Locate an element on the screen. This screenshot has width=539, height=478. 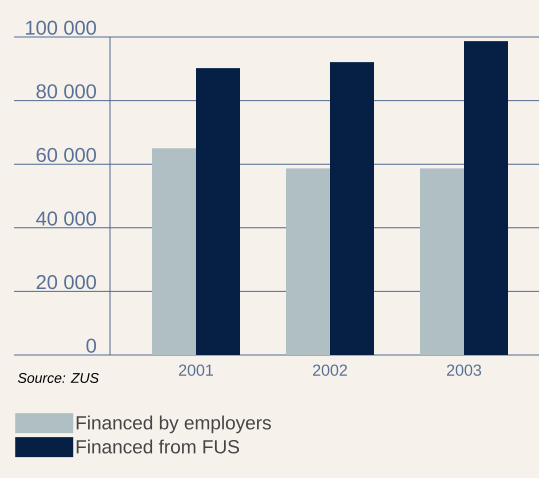
y-tick-label: 80 000 is located at coordinates (66, 91).